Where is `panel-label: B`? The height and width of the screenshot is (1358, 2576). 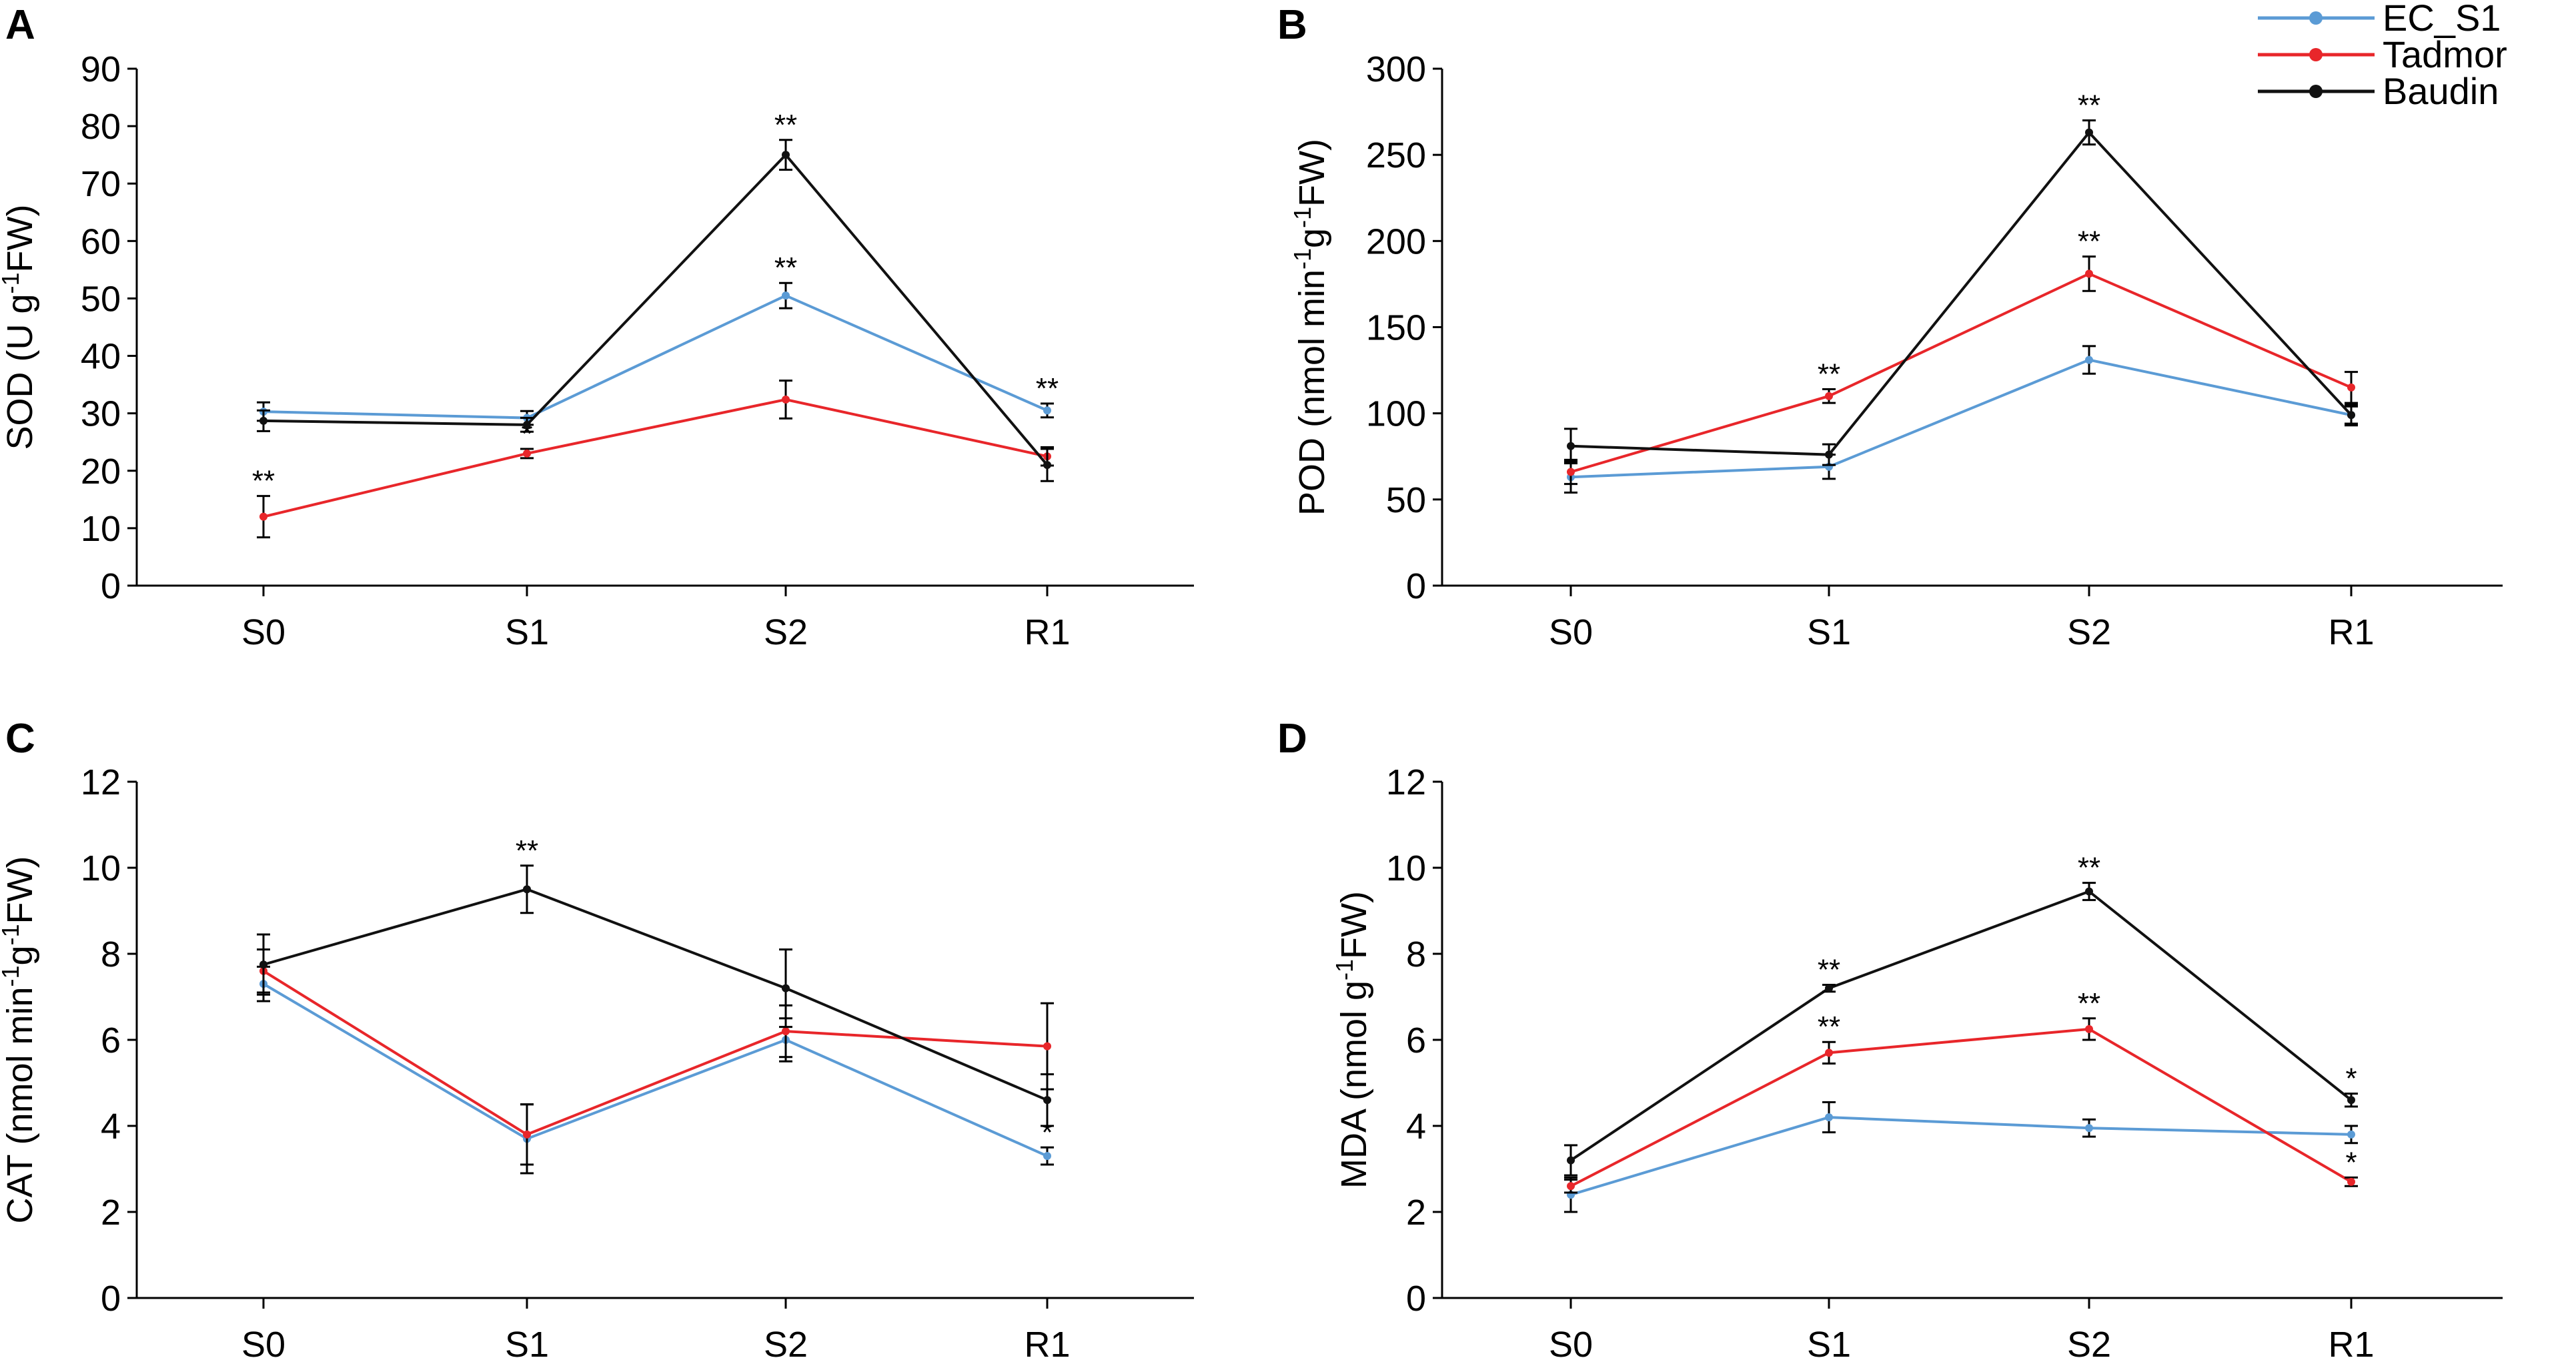 panel-label: B is located at coordinates (1292, 25).